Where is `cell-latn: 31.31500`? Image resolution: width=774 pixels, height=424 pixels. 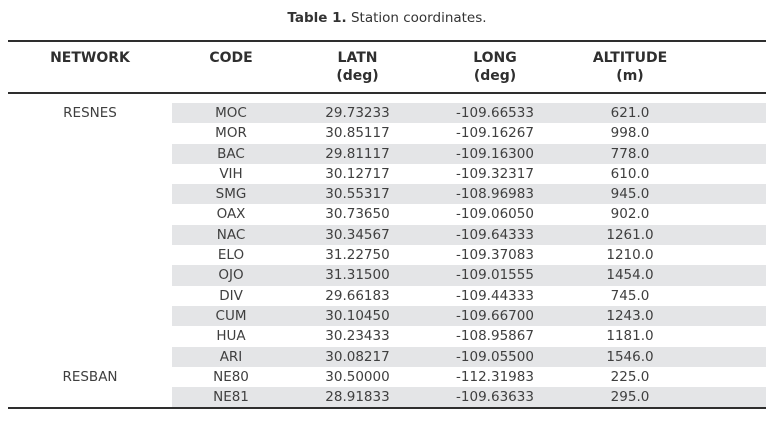 cell-latn: 31.31500 is located at coordinates (357, 275).